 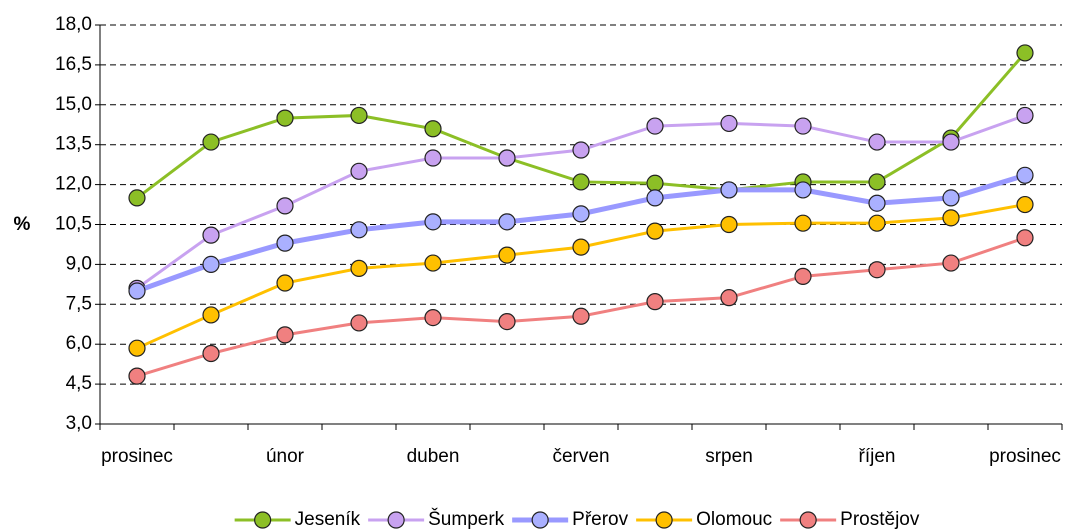 What do you see at coordinates (466, 519) in the screenshot?
I see `legend-label: Šumperk` at bounding box center [466, 519].